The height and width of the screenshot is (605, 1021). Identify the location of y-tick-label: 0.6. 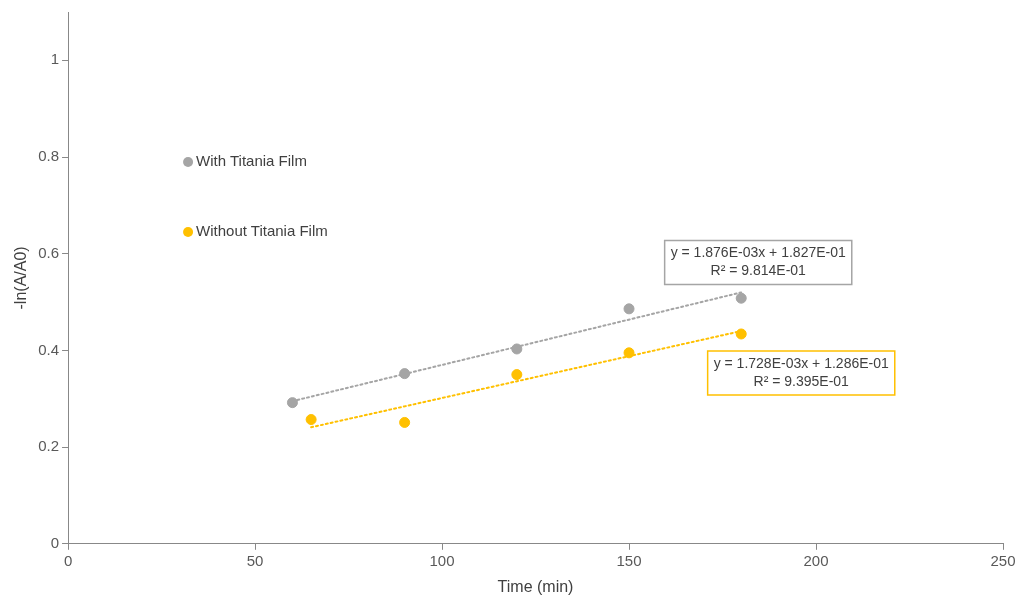
(49, 252).